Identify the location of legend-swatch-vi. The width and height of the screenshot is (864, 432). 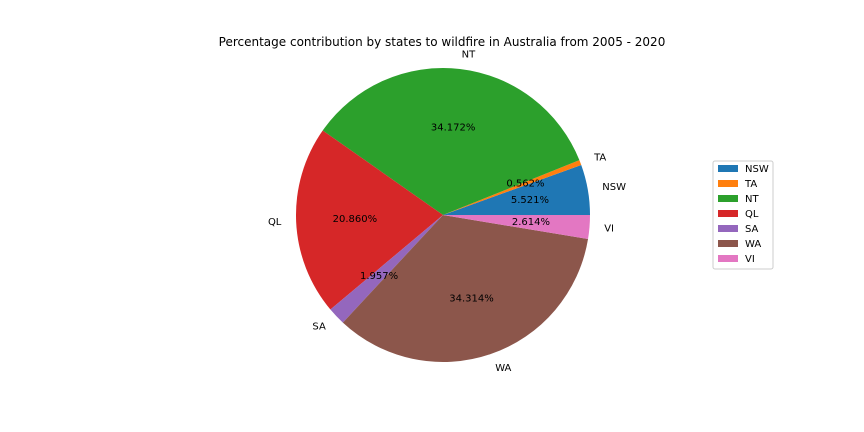
(728, 258).